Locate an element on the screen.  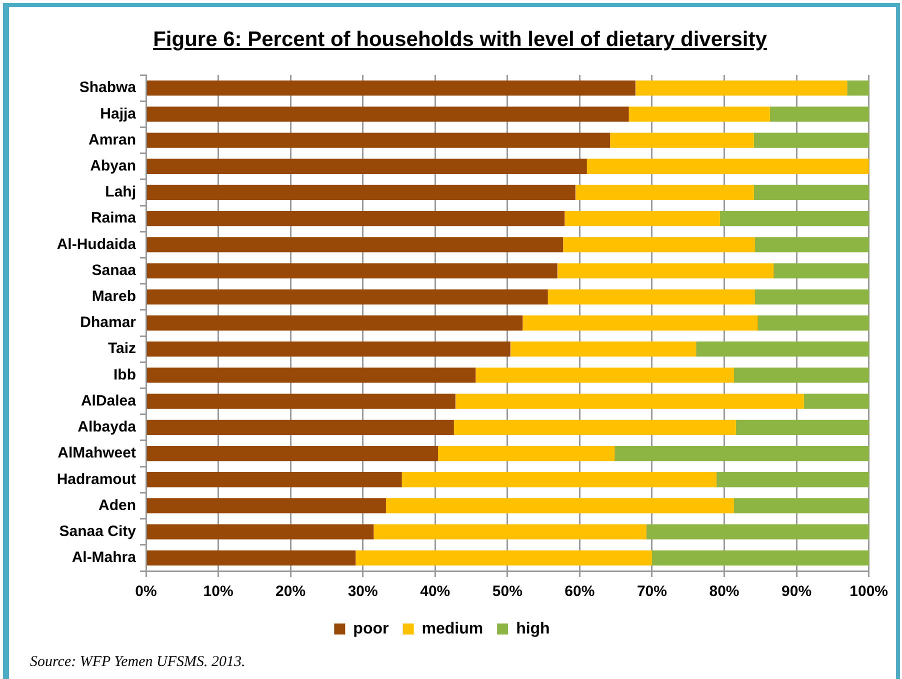
y-tick-label: Shabwa is located at coordinates (108, 87).